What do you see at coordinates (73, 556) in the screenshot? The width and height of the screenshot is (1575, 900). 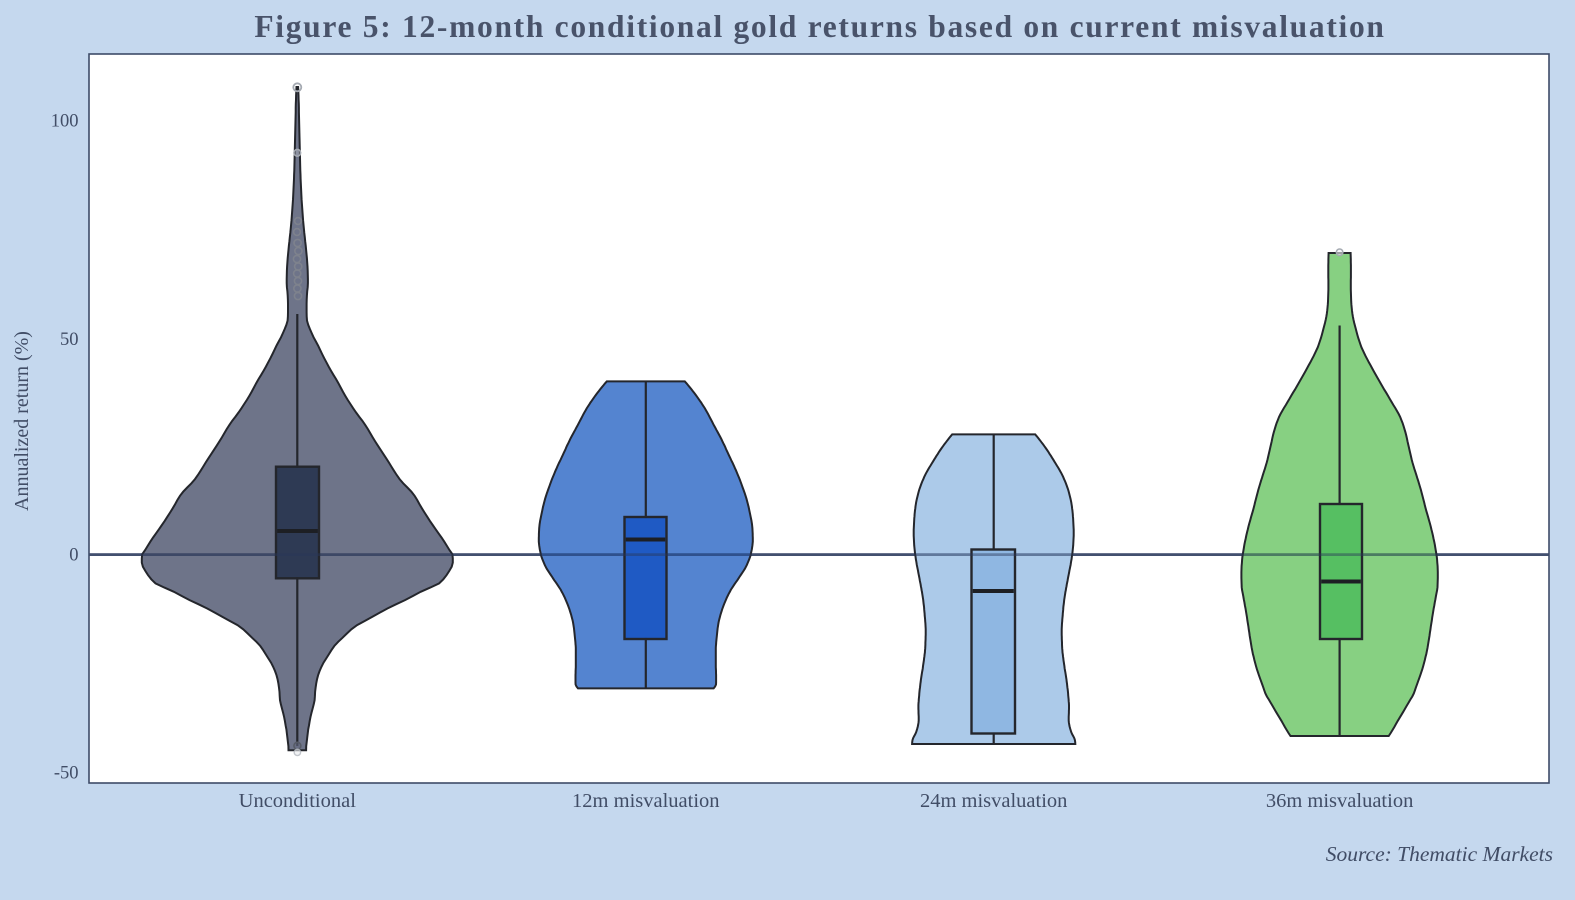 I see `svg-text: 0` at bounding box center [73, 556].